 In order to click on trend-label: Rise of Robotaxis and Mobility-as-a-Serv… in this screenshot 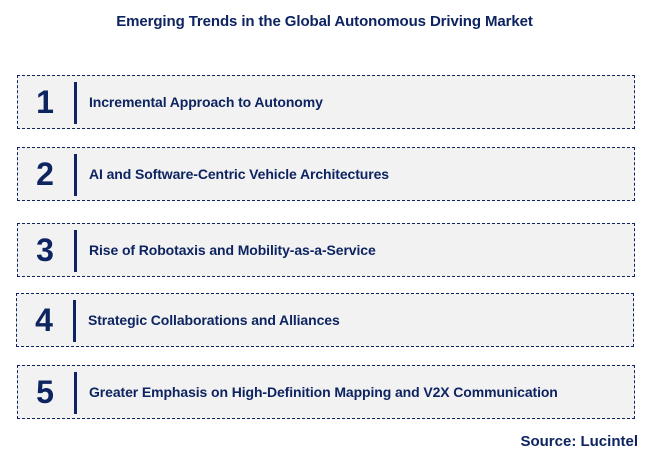, I will do `click(232, 250)`.